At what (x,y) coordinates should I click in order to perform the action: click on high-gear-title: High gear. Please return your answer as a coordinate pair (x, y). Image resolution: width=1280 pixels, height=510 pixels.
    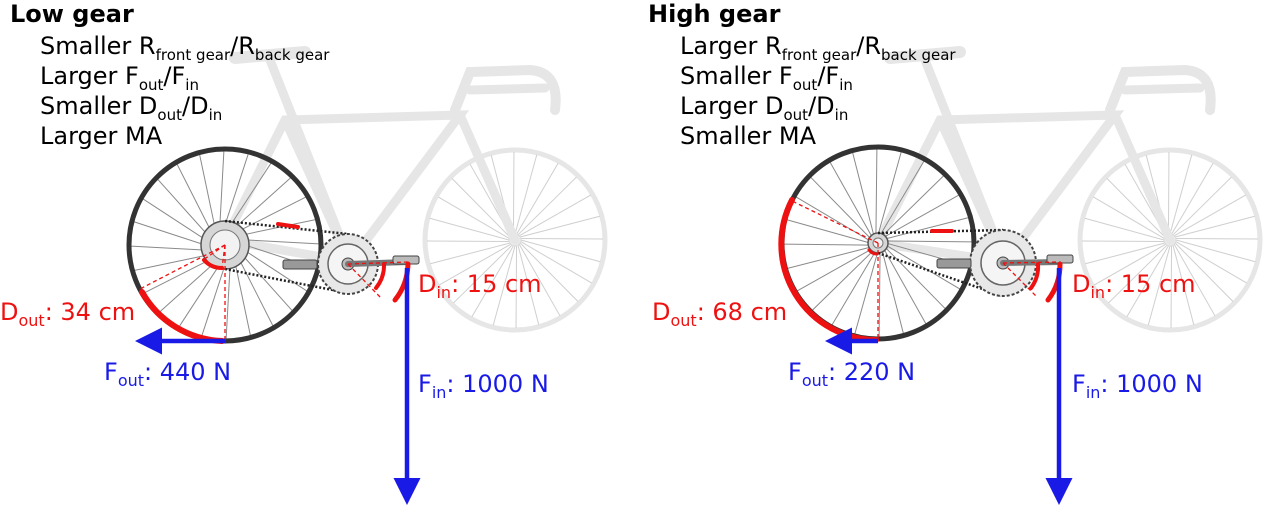
    Looking at the image, I should click on (714, 14).